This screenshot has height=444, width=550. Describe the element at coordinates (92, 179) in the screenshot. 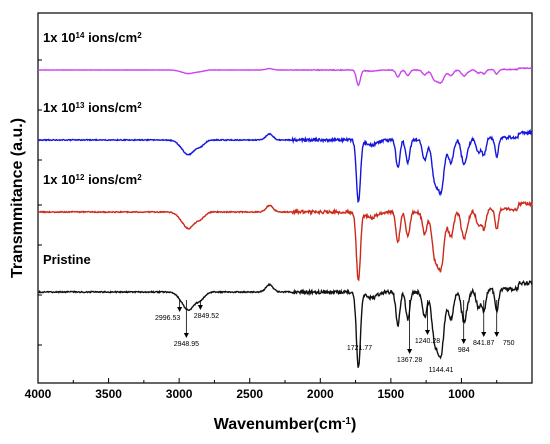

I see `series-label: 1x 1012 ions/cm2` at that location.